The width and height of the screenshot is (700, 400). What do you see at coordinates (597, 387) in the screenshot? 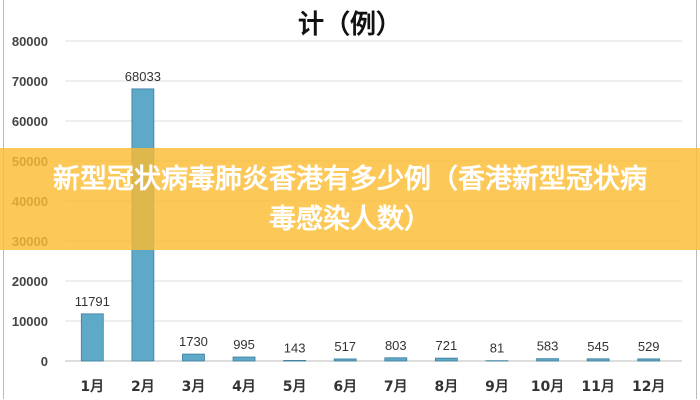
I see `x-tick-label: 11月` at bounding box center [597, 387].